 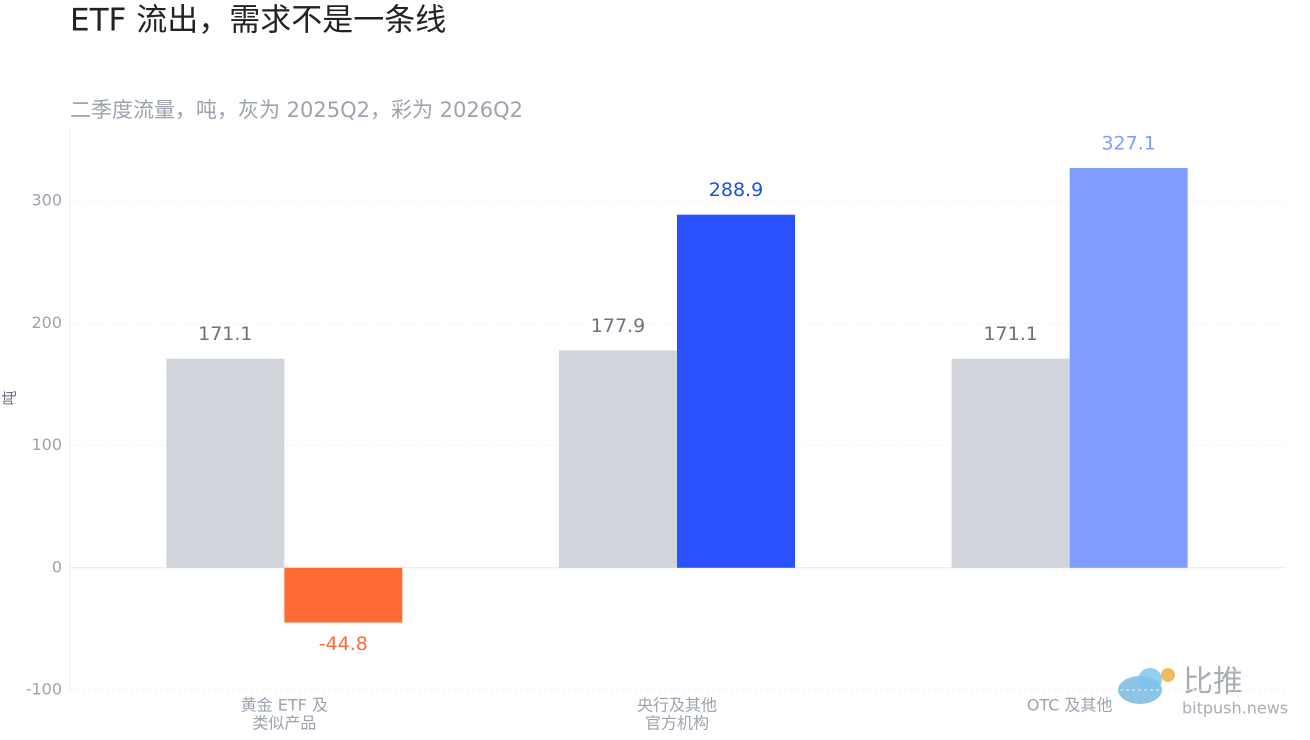 What do you see at coordinates (677, 723) in the screenshot?
I see `x-tick-label: 官方机构` at bounding box center [677, 723].